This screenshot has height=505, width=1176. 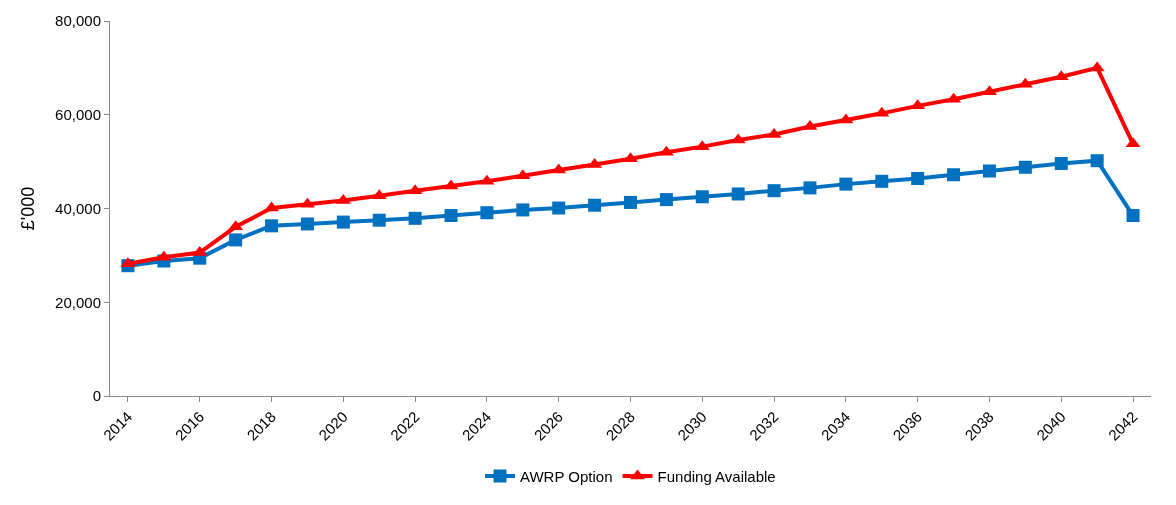 I want to click on y-tick-label: 0, so click(x=96, y=396).